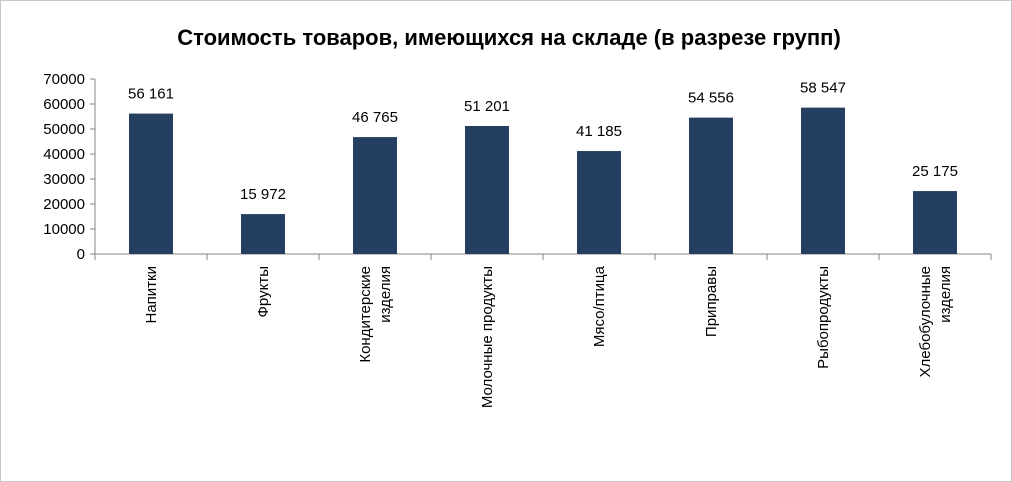 This screenshot has width=1012, height=482. Describe the element at coordinates (263, 194) in the screenshot. I see `data-label: 15 972` at that location.